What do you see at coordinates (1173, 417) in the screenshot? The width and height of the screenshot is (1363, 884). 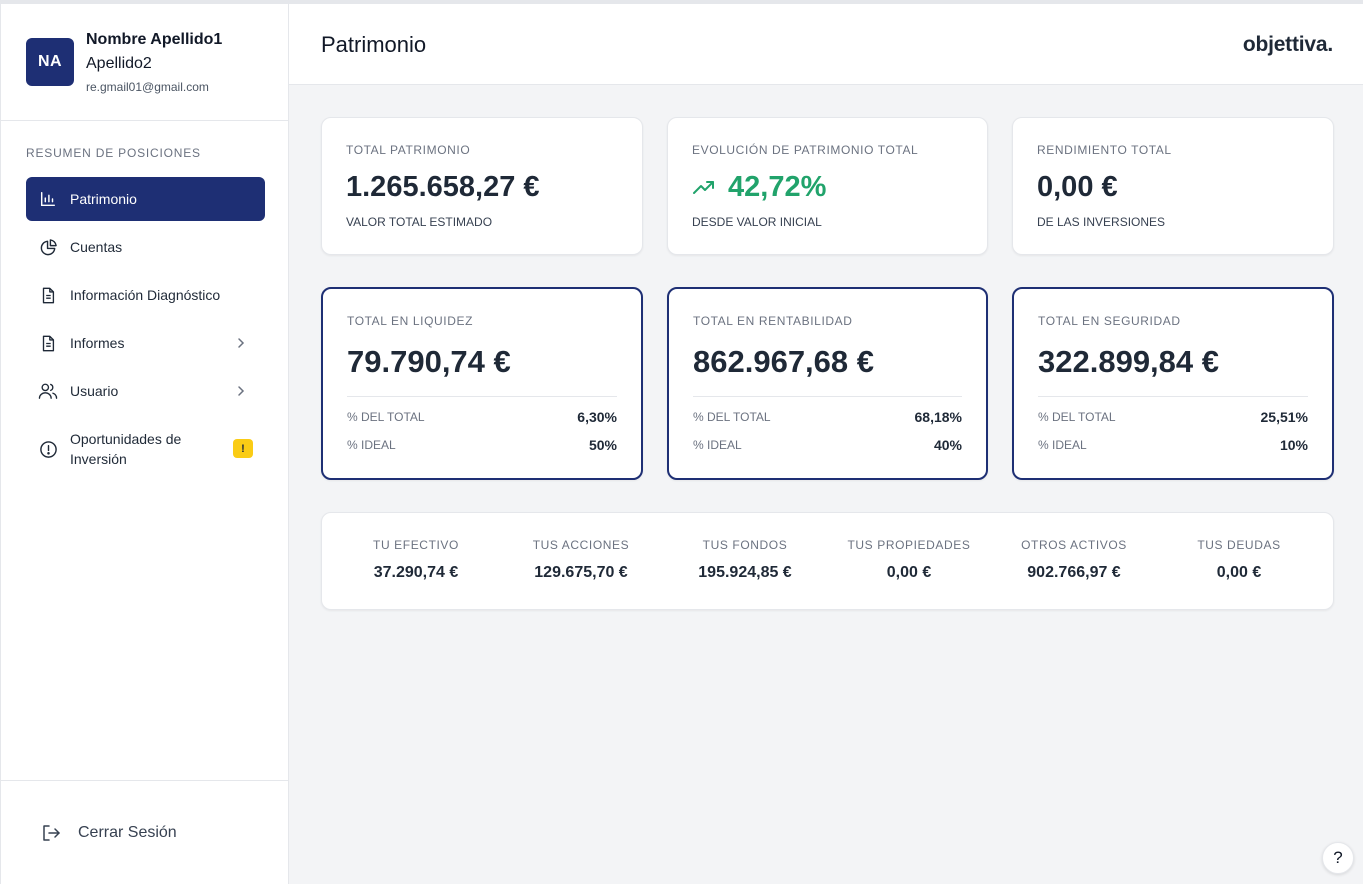 I see `pct-total-row: % DEL TOTAL 25,51%` at bounding box center [1173, 417].